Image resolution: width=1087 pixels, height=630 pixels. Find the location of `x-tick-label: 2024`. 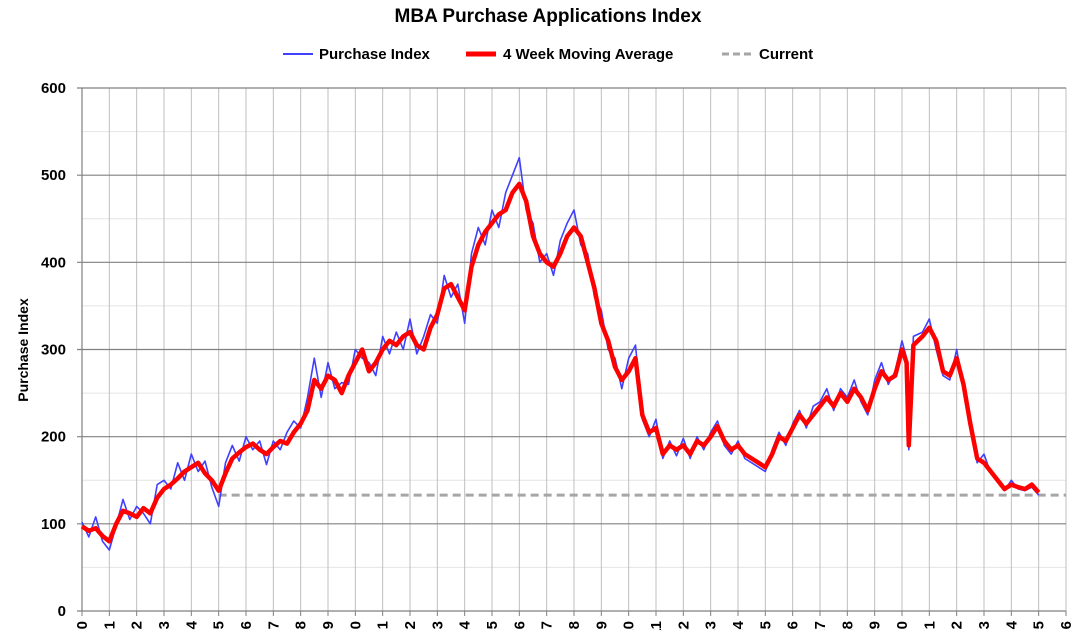

x-tick-label: 2024 is located at coordinates (1011, 625).